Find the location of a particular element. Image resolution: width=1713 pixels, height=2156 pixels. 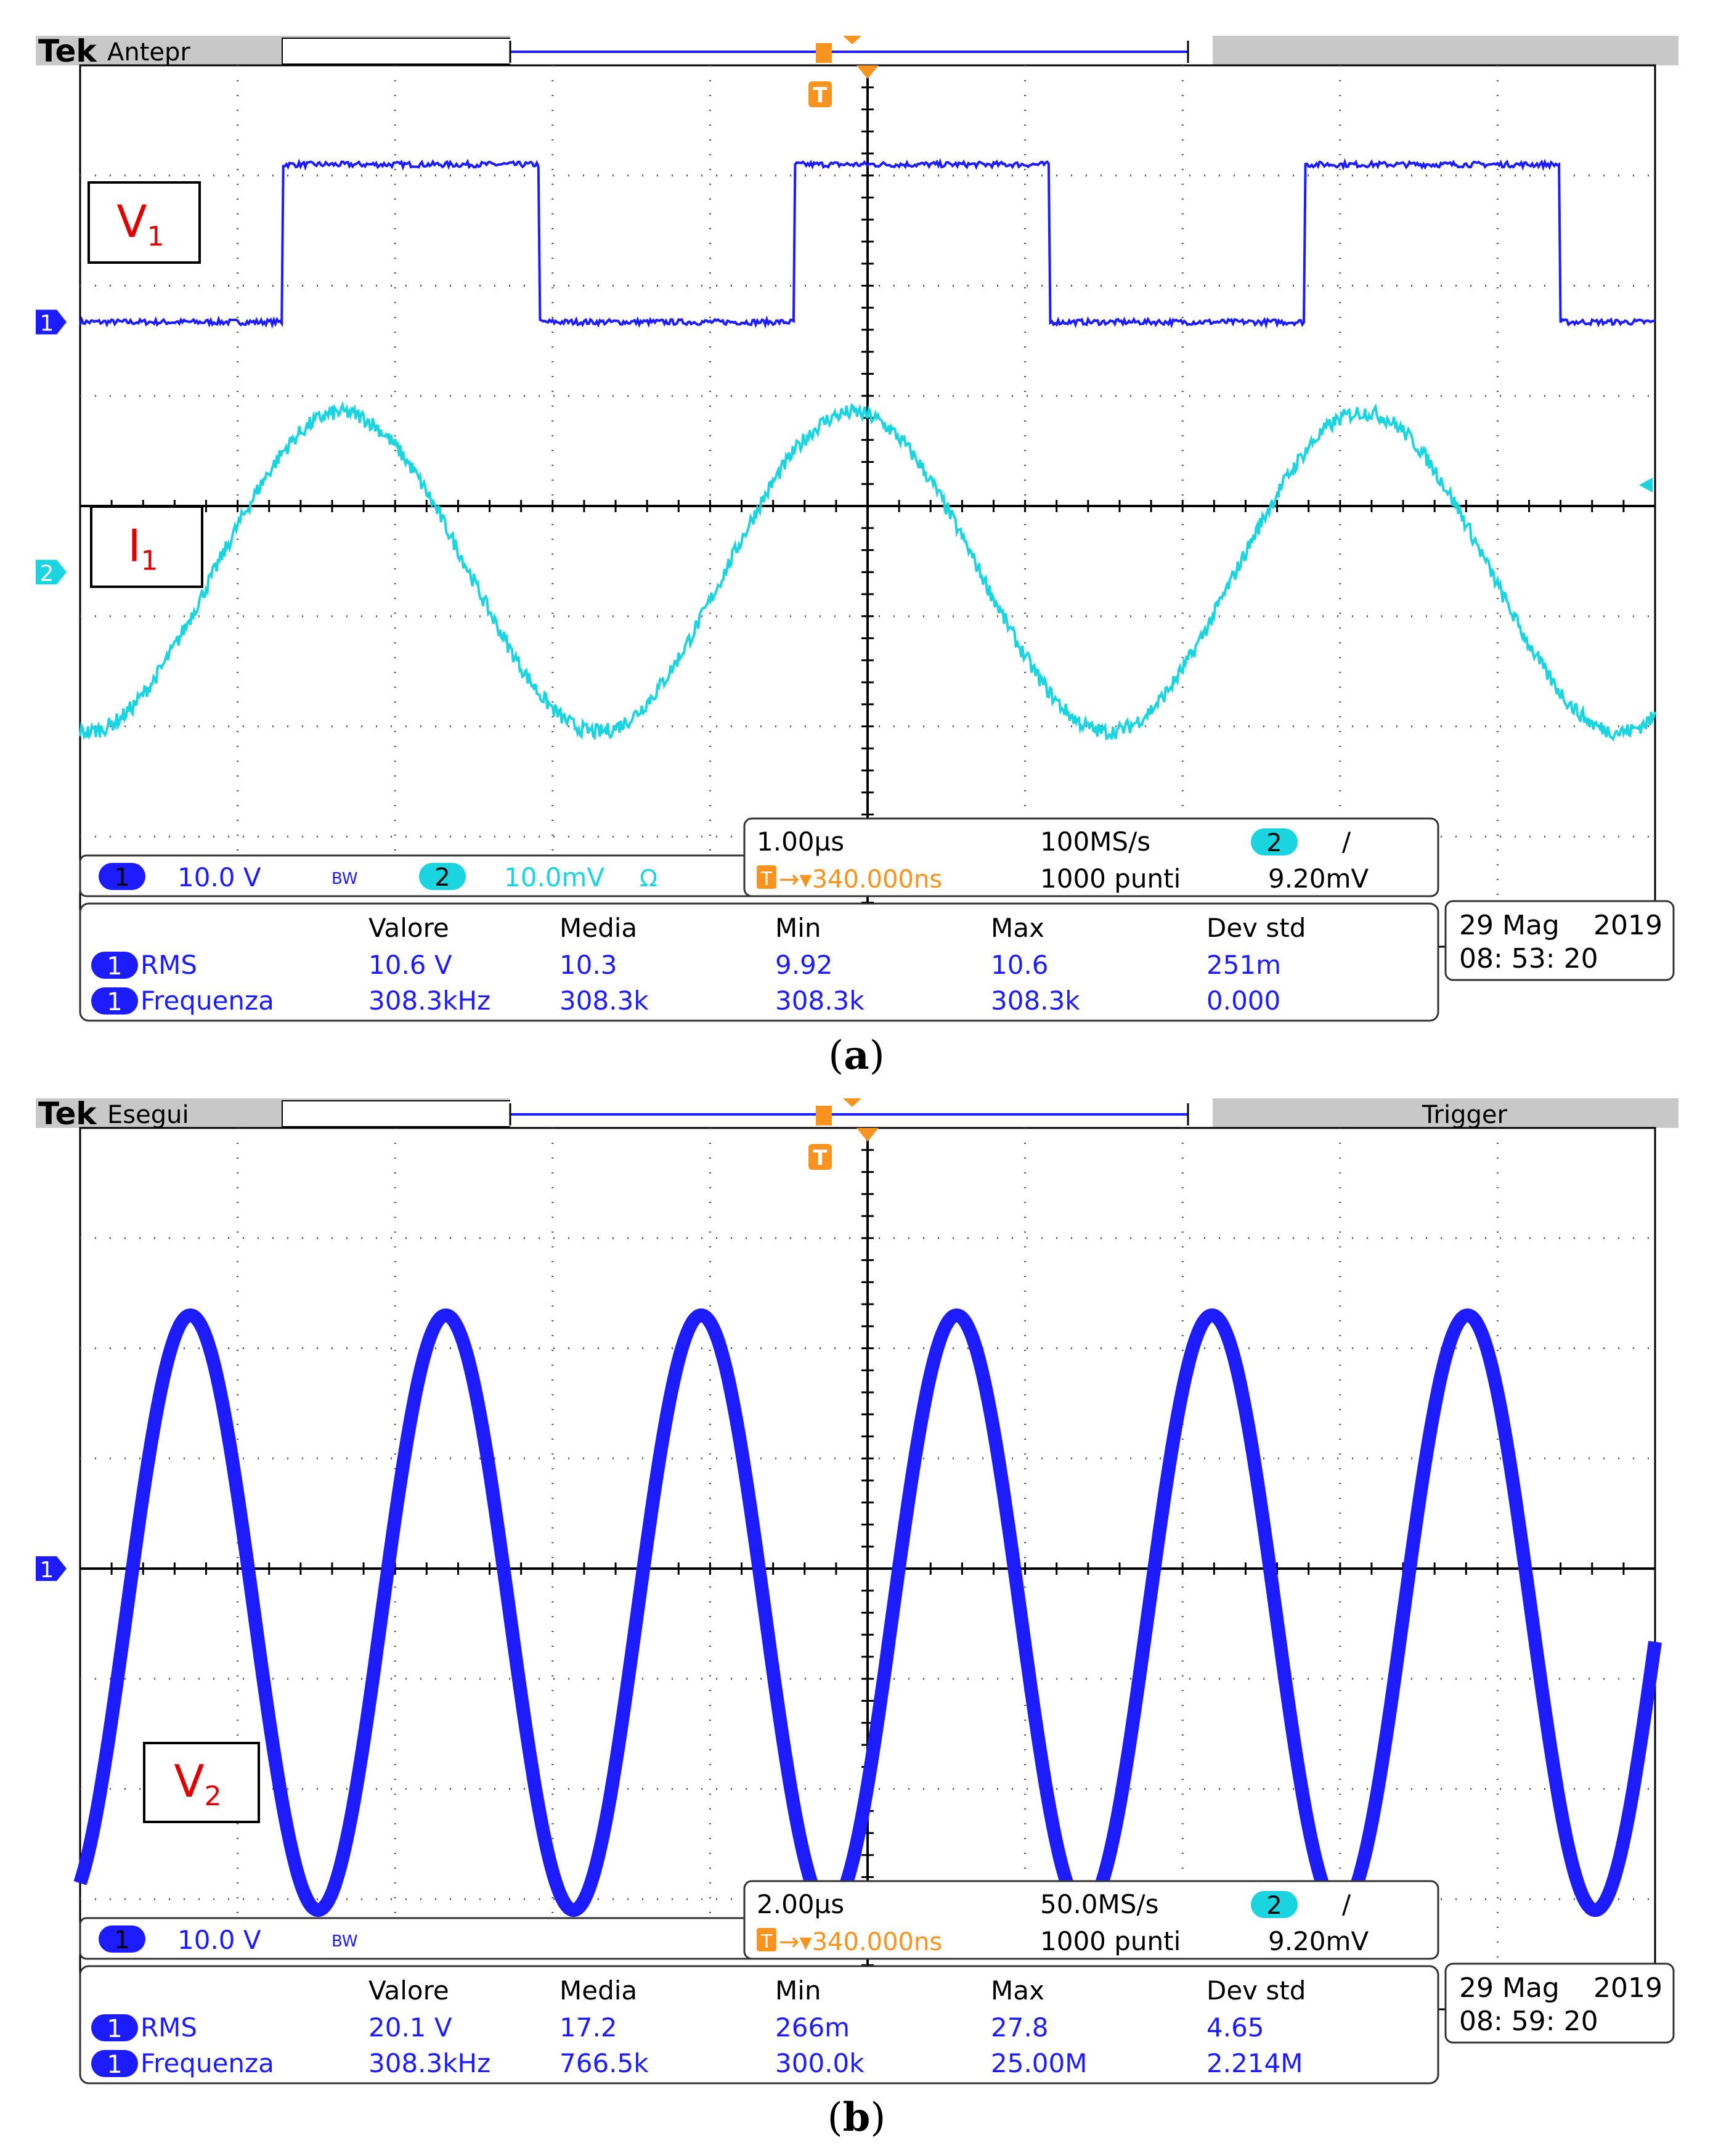

sample-rate: 50.0MS/s is located at coordinates (1099, 1904).